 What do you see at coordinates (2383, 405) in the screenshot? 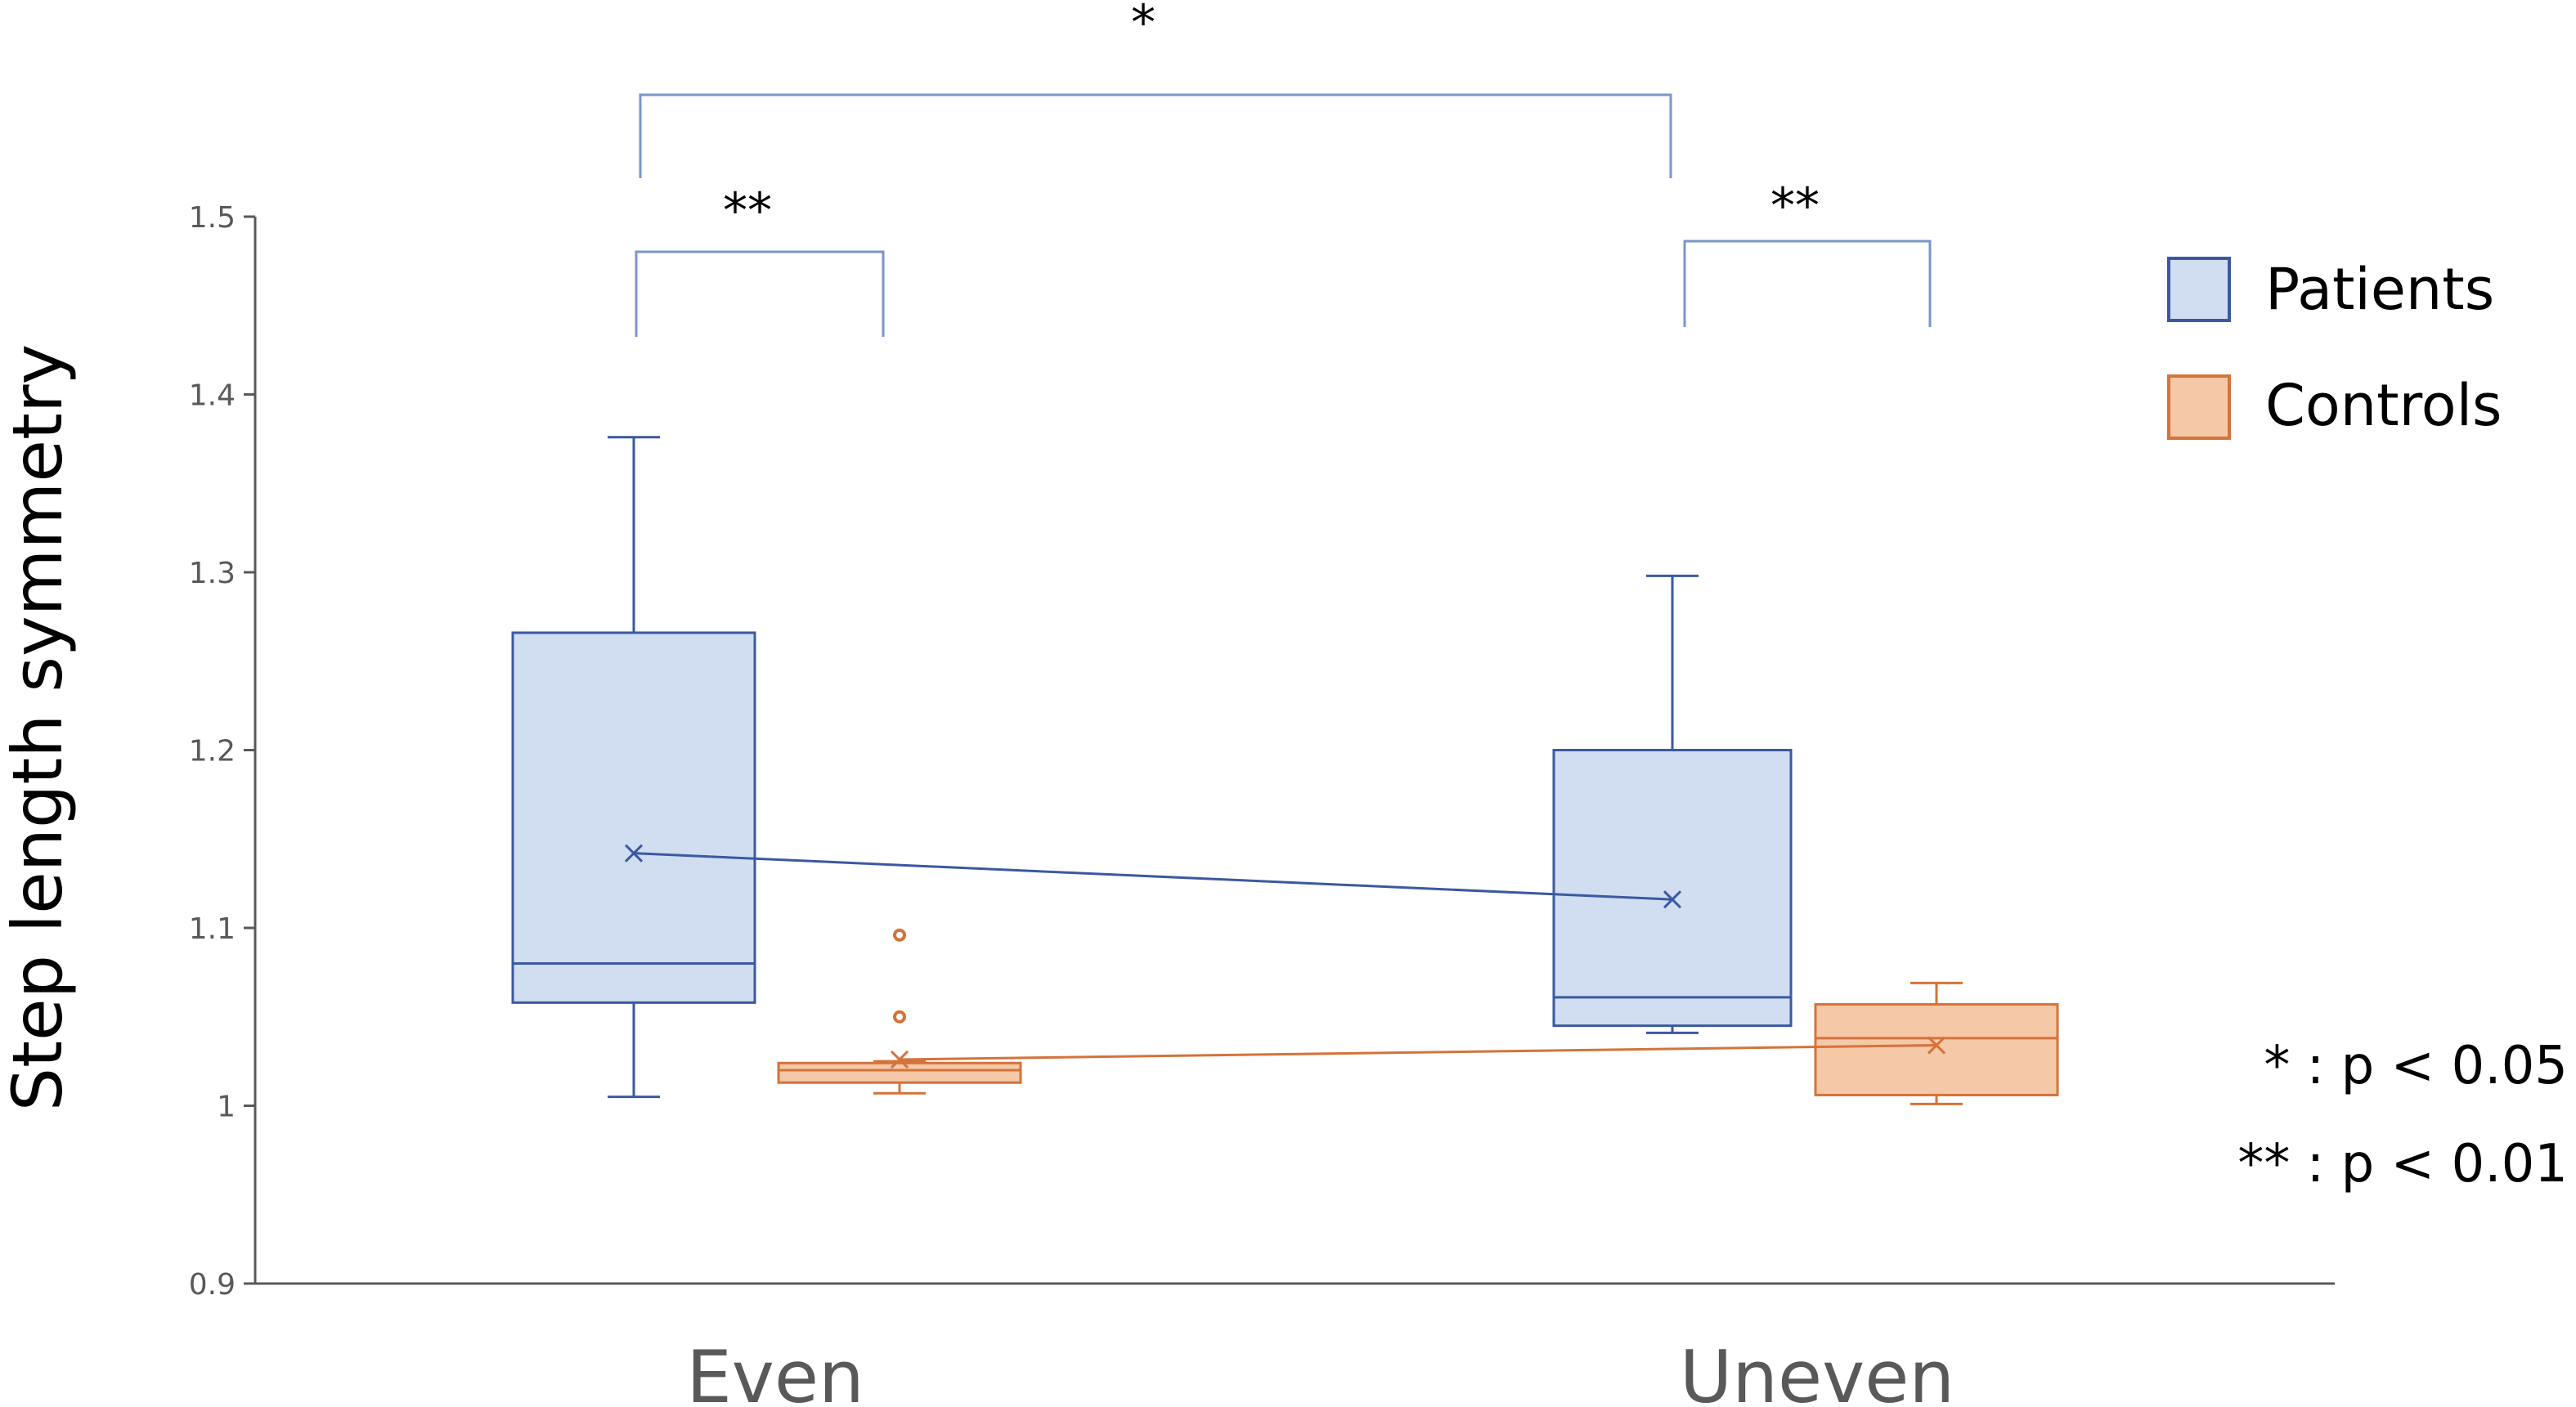
I see `legend-label-controls: Controls` at bounding box center [2383, 405].